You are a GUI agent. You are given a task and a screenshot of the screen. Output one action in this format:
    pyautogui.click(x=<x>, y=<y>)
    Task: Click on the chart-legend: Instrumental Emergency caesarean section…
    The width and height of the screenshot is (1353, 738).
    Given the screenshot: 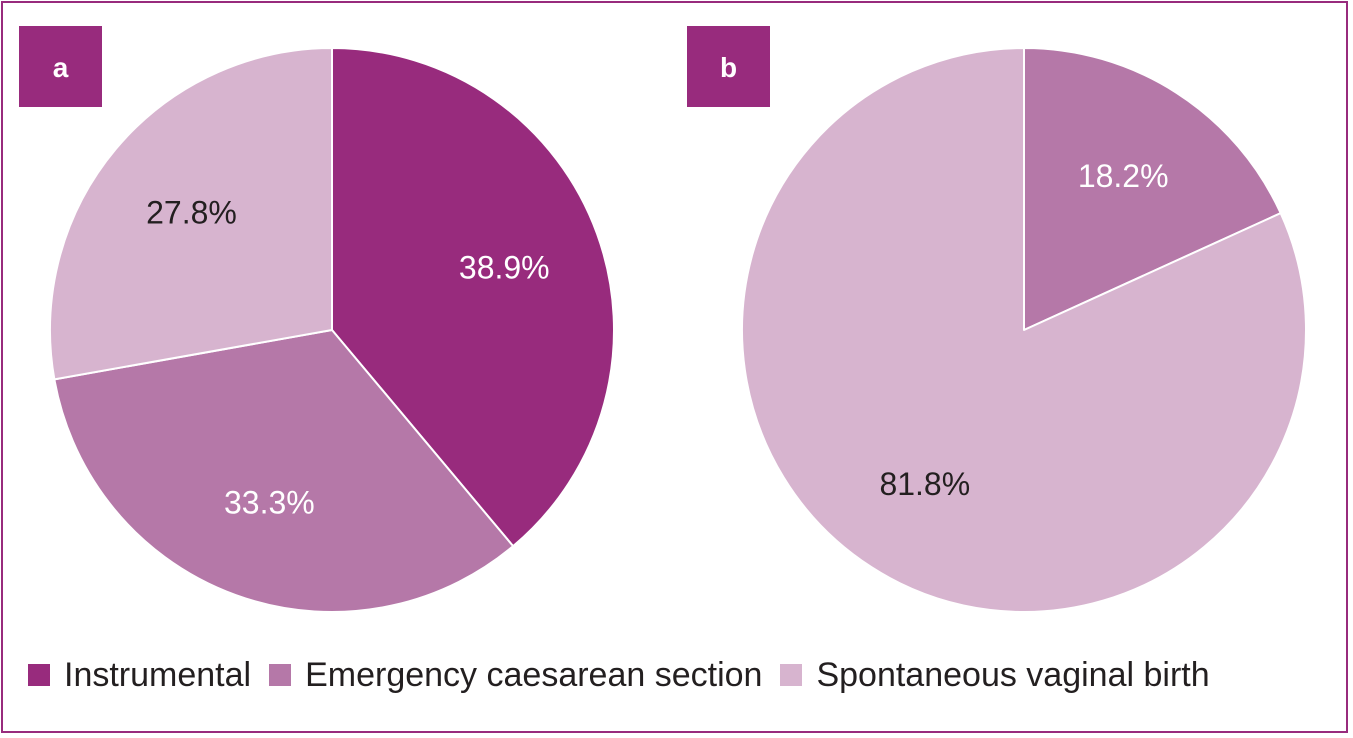 What is the action you would take?
    pyautogui.click(x=628, y=675)
    